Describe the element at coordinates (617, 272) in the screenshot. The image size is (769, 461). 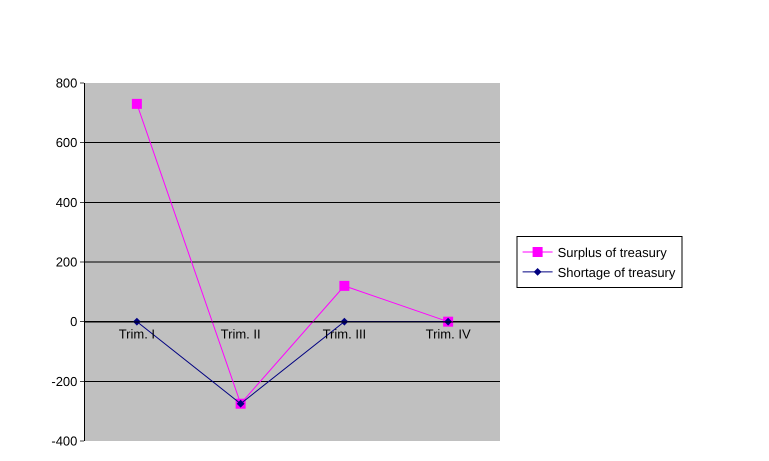
I see `legend-label: Shortage of treasury` at that location.